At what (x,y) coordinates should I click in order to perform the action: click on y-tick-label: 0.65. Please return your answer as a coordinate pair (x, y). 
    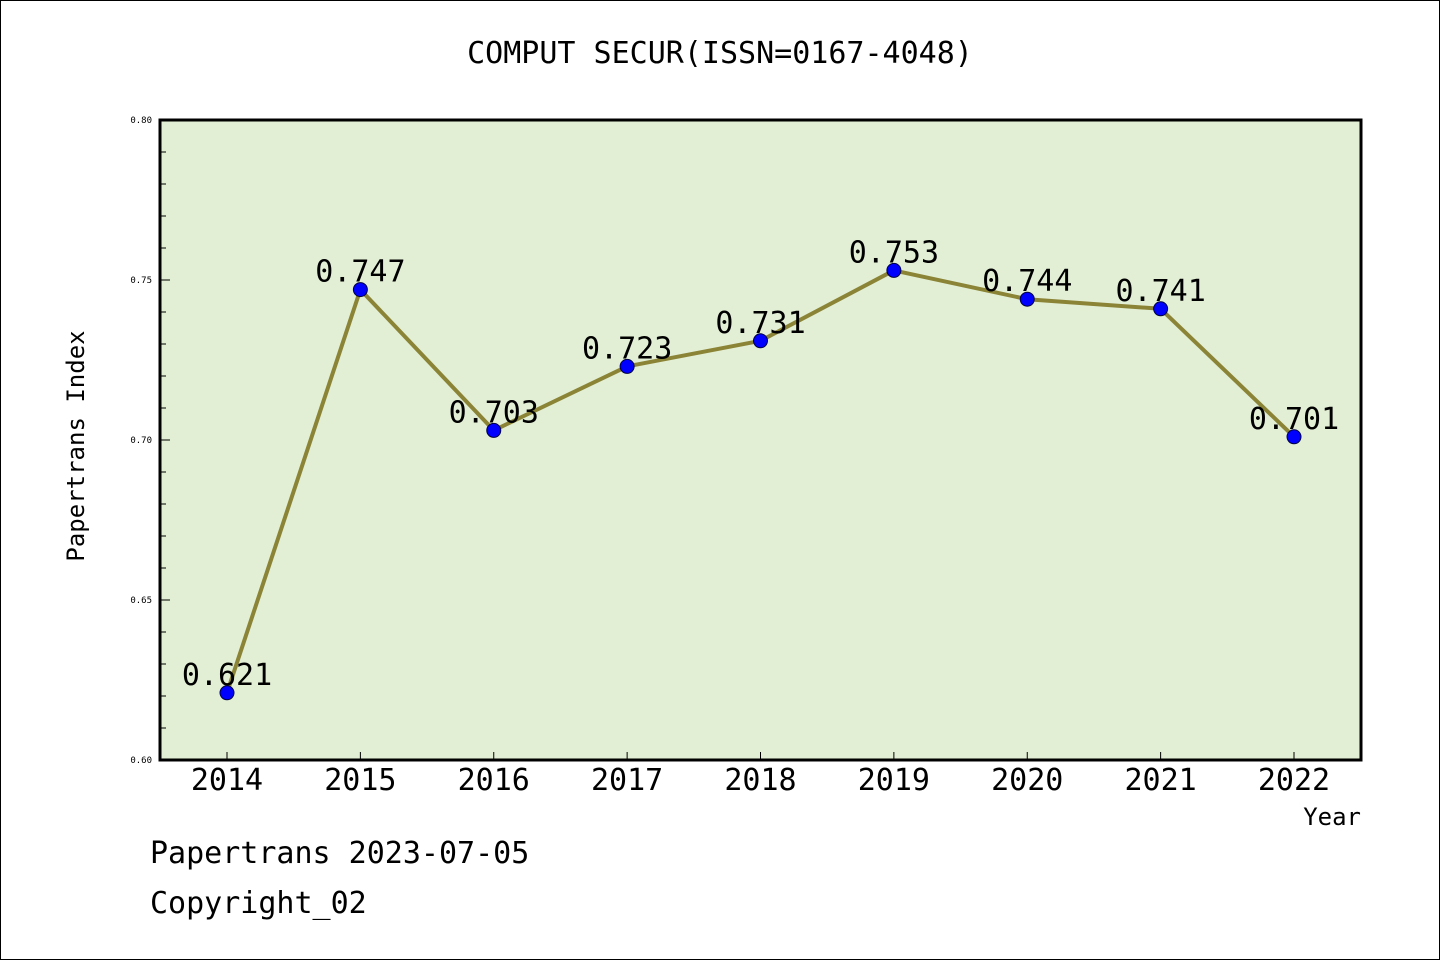
    Looking at the image, I should click on (141, 601).